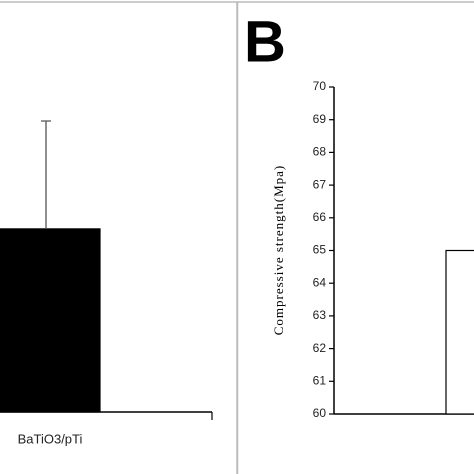 Image resolution: width=474 pixels, height=474 pixels. I want to click on x-tick-label: BaTiO3/pTi, so click(50, 438).